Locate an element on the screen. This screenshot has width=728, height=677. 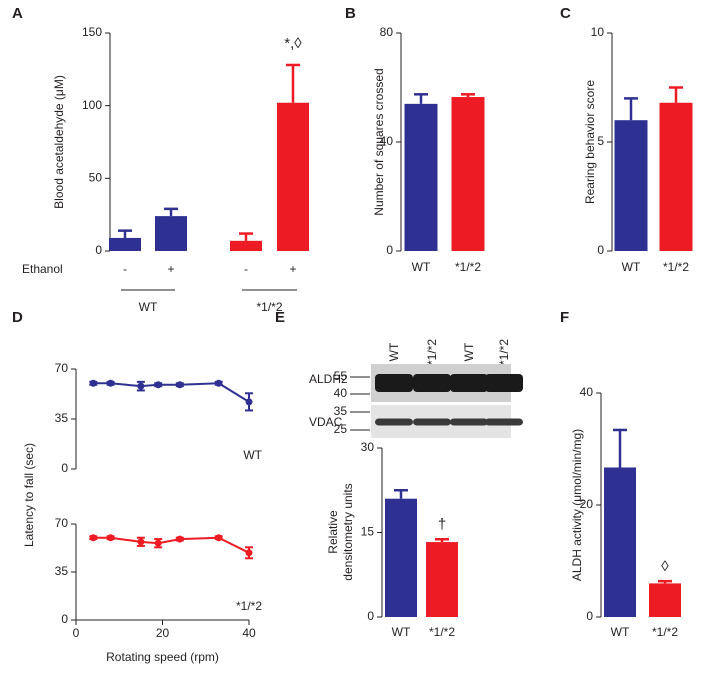
y-axis-label: densitometry units is located at coordinates (348, 531).